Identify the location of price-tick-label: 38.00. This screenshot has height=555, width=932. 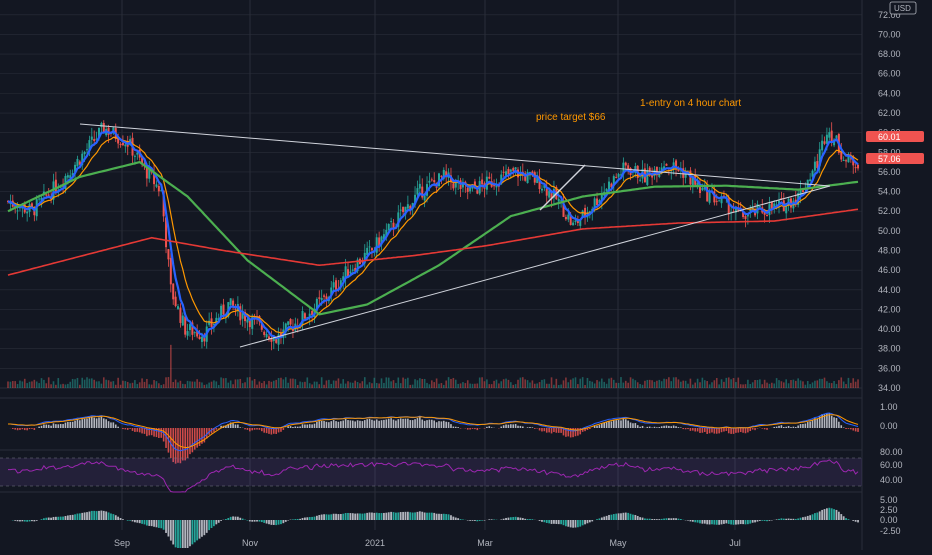
(889, 349).